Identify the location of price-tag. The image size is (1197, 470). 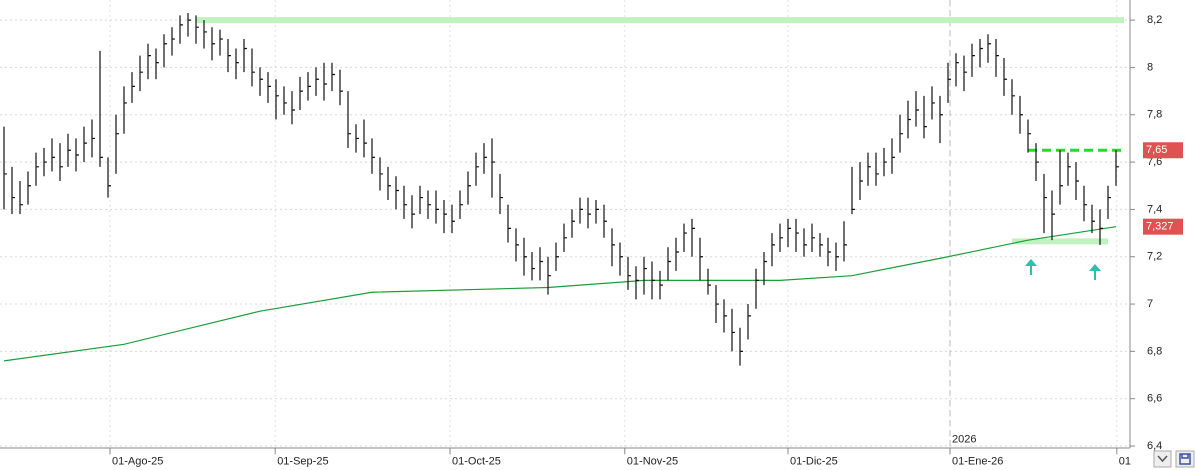
(1163, 150).